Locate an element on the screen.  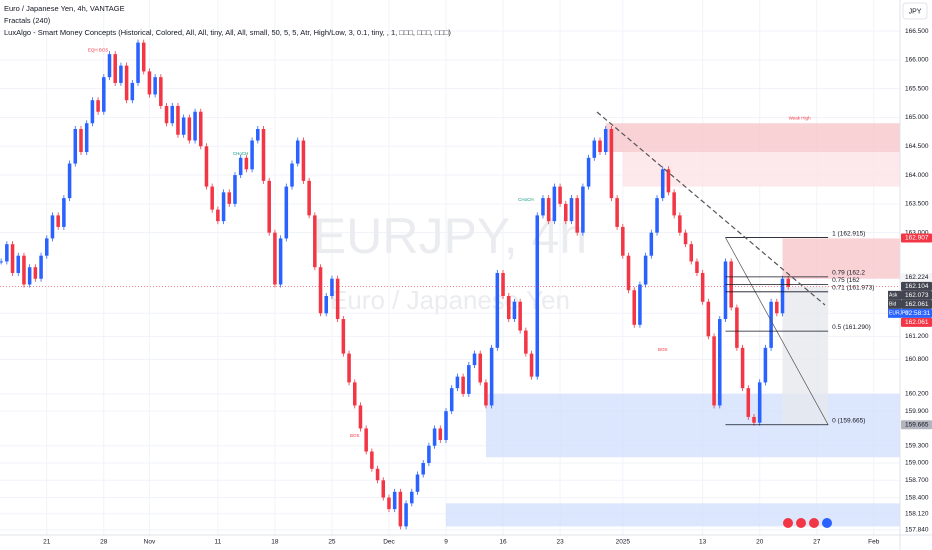
x-tick-label: 16 is located at coordinates (503, 542).